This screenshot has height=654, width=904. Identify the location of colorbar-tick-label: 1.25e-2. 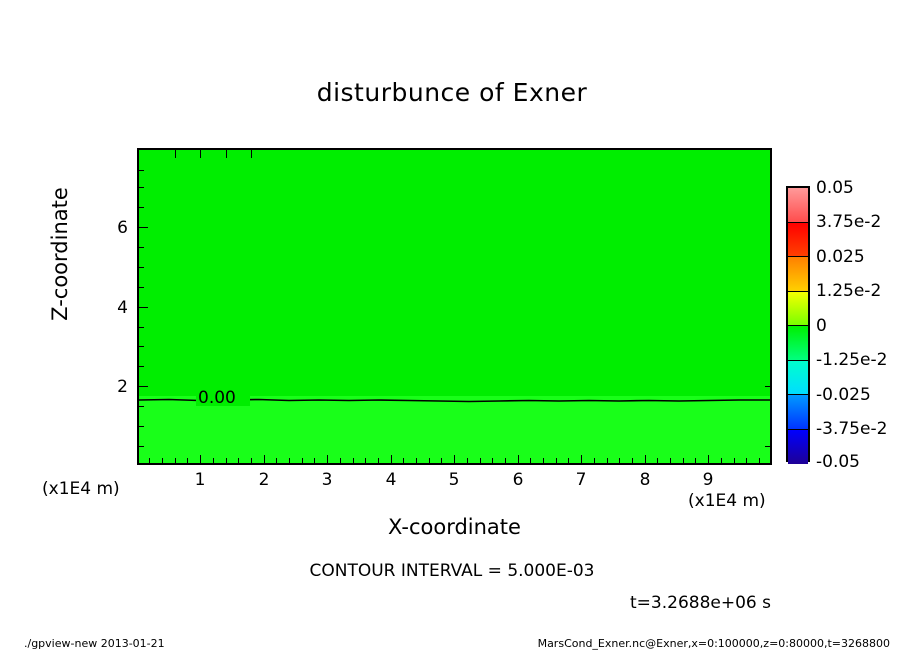
(849, 291).